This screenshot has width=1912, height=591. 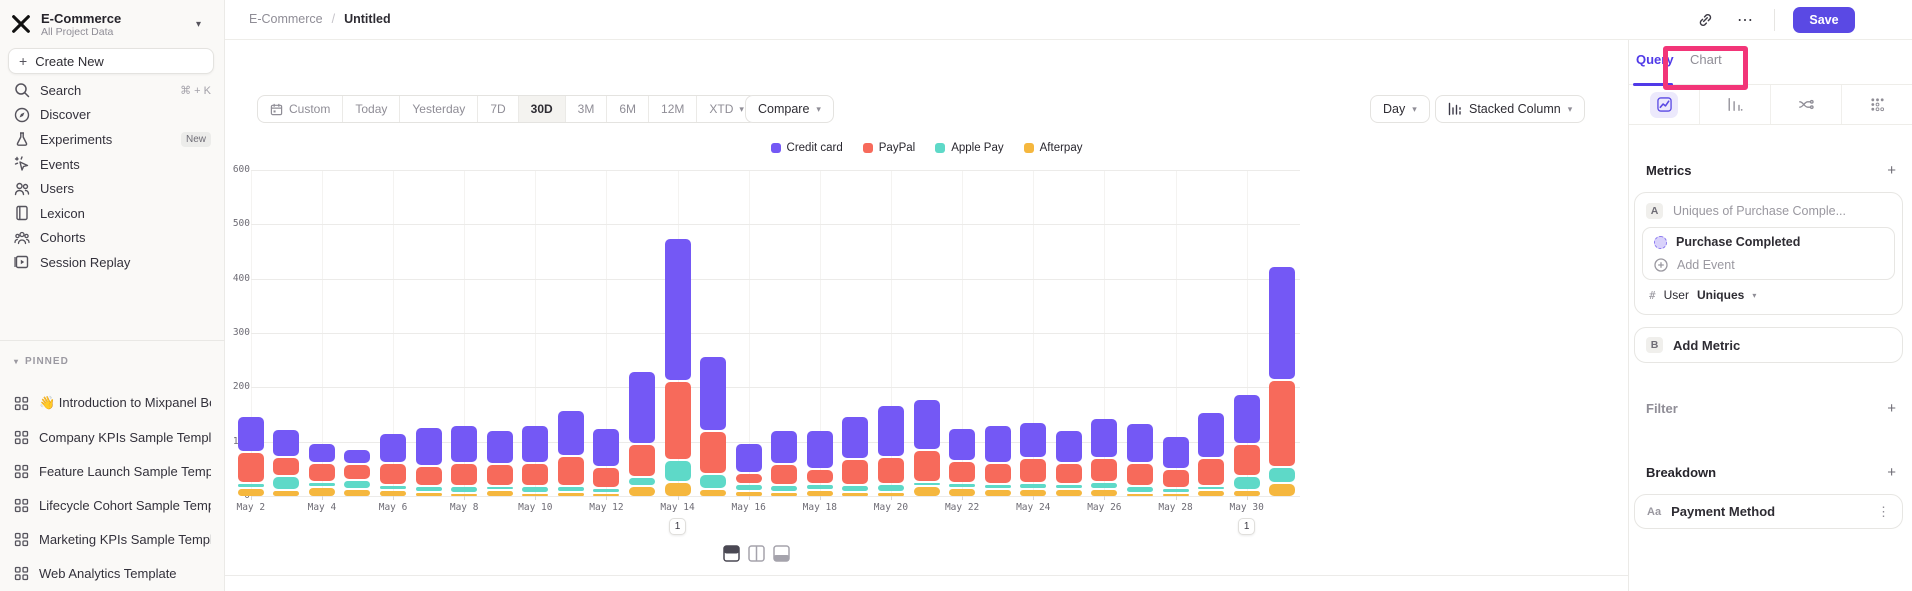 What do you see at coordinates (756, 553) in the screenshot?
I see `layout-side-by-side-toggle` at bounding box center [756, 553].